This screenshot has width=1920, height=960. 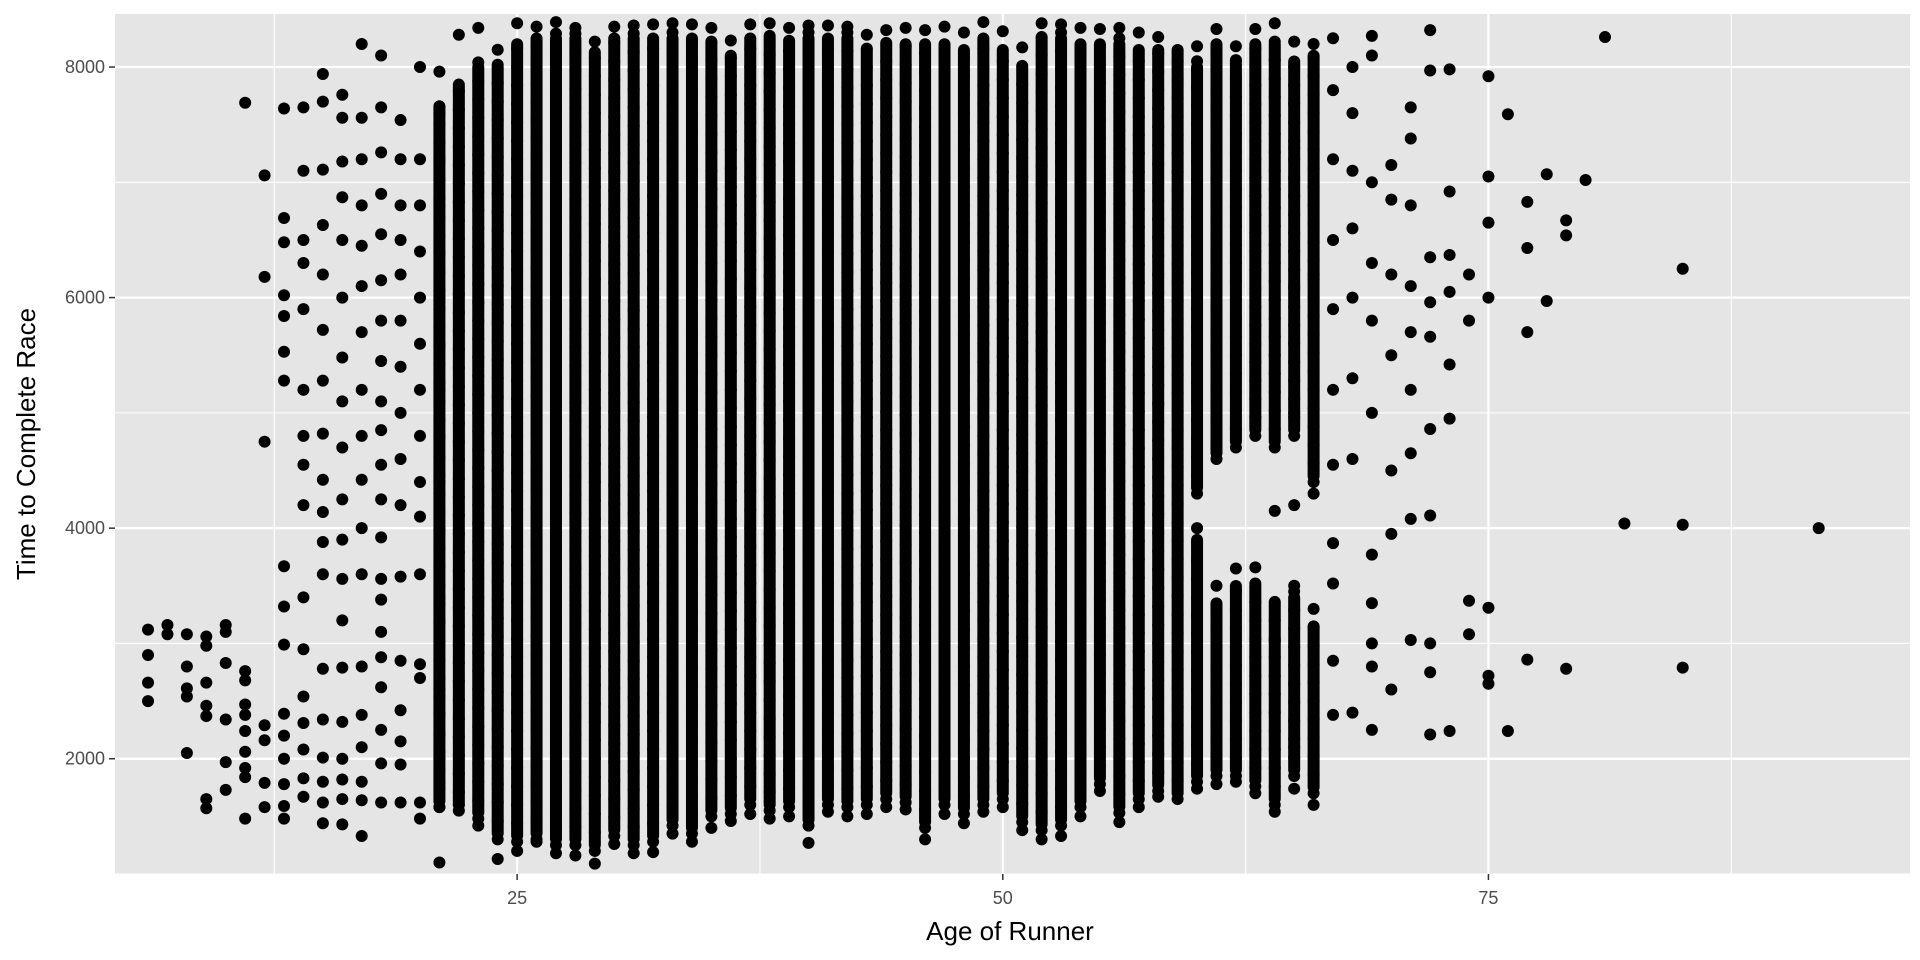 What do you see at coordinates (1002, 898) in the screenshot?
I see `x-tick-labels: 25 50 75` at bounding box center [1002, 898].